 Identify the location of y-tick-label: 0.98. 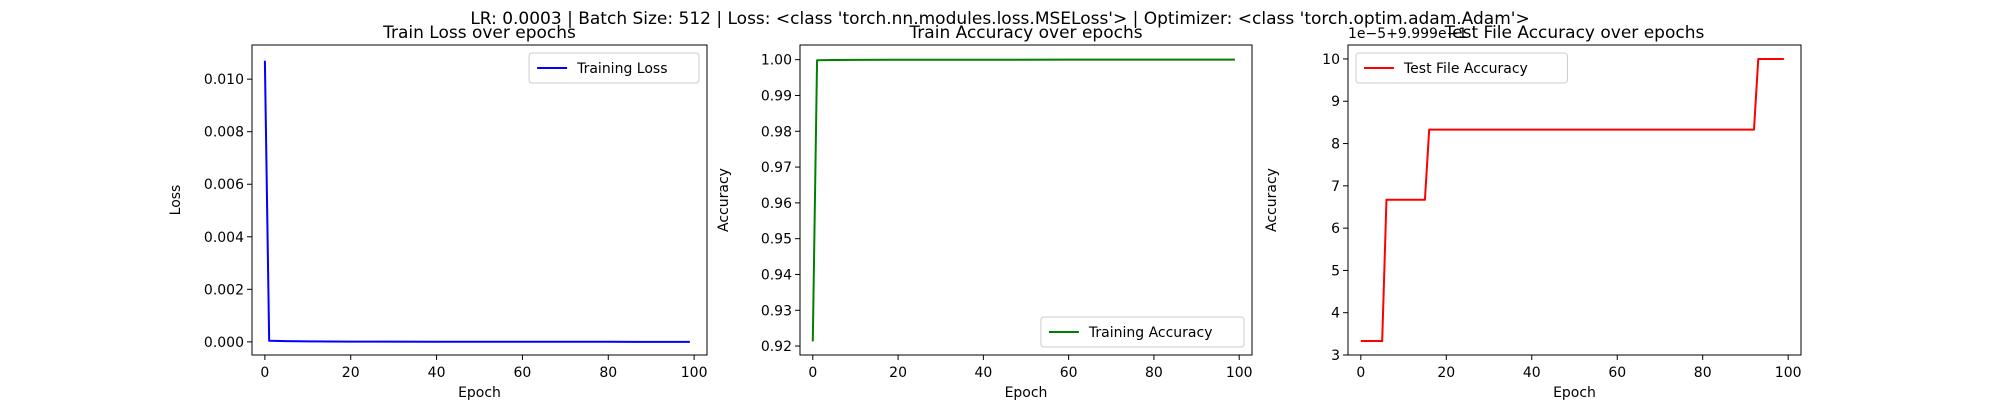
(776, 132).